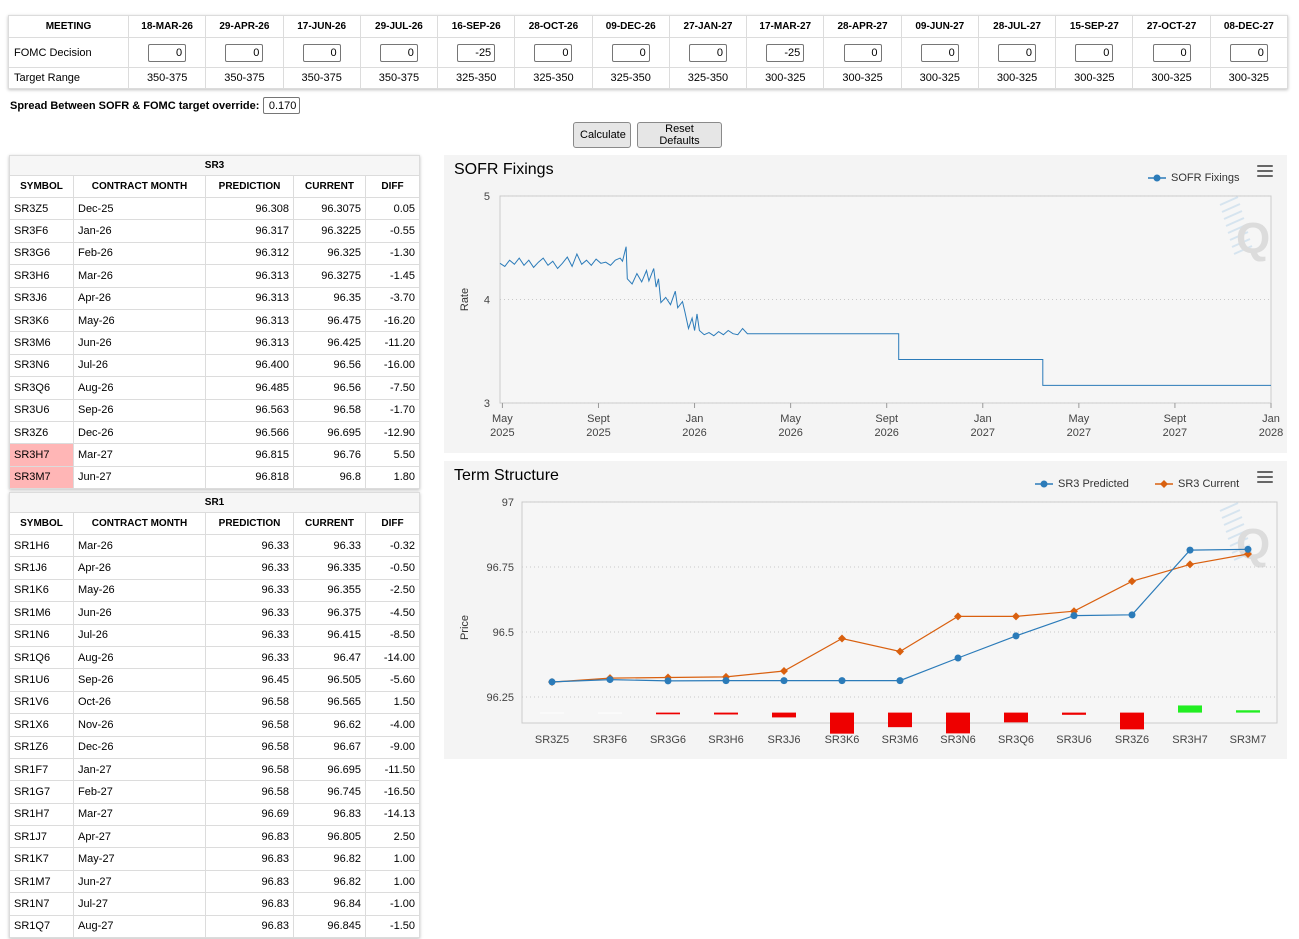 This screenshot has height=939, width=1299. Describe the element at coordinates (602, 135) in the screenshot. I see `calculate-button: Calculate` at that location.